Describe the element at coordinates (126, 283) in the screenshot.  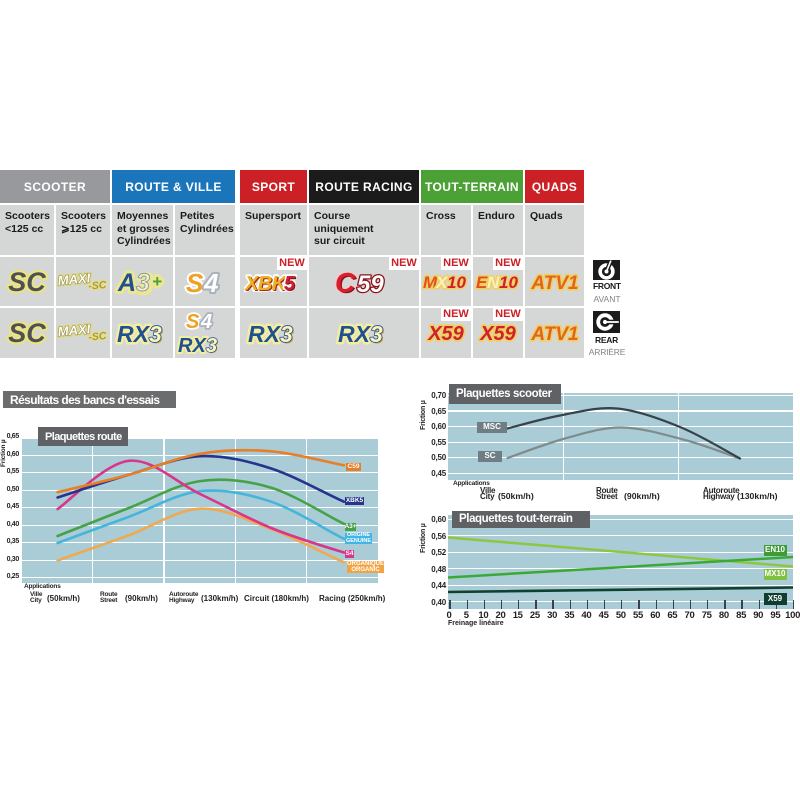
I see `svg-text: A` at that location.